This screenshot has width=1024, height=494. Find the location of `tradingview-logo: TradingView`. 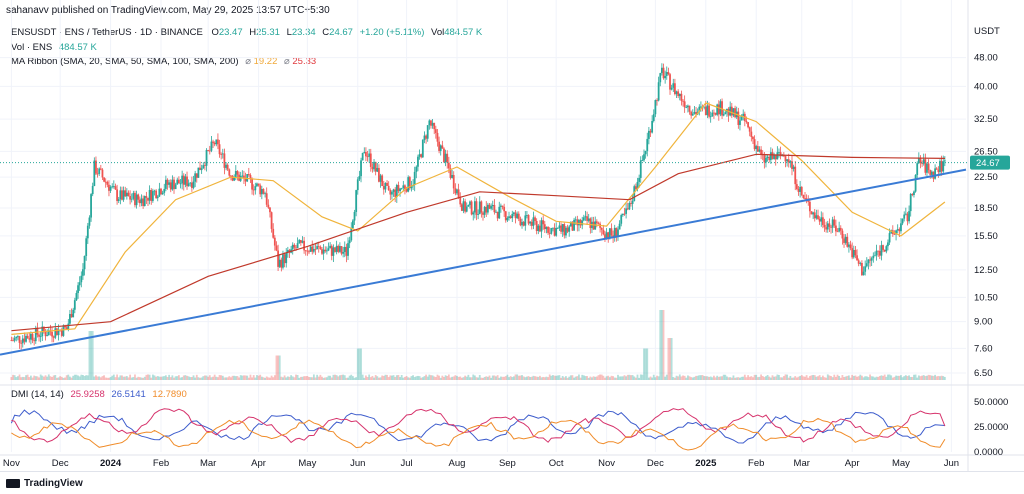

tradingview-logo: TradingView is located at coordinates (44, 483).